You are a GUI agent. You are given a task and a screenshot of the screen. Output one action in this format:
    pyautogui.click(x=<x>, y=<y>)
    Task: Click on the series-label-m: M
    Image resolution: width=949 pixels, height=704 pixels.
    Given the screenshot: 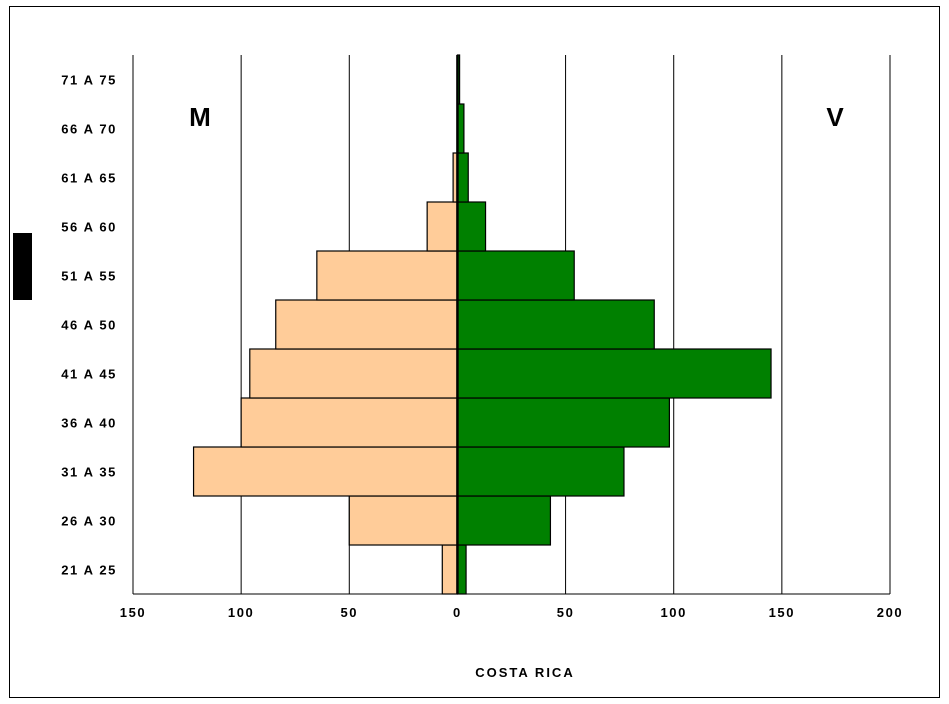 What is the action you would take?
    pyautogui.click(x=200, y=117)
    